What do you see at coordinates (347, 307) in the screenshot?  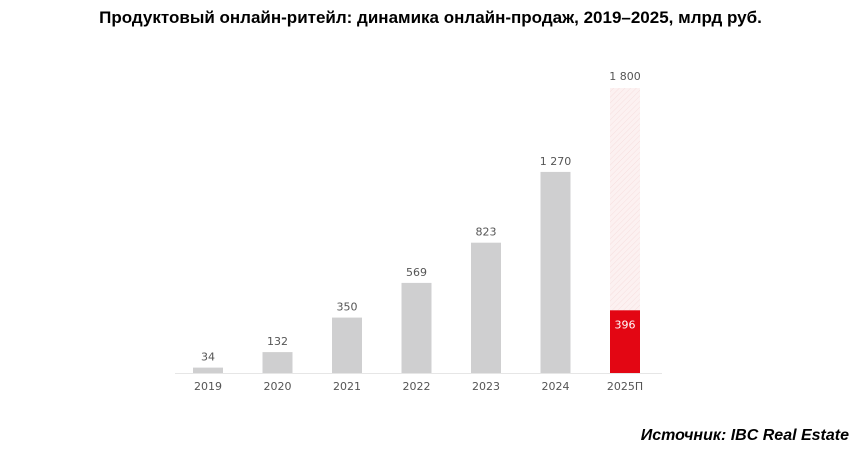 I see `value-label: 350` at bounding box center [347, 307].